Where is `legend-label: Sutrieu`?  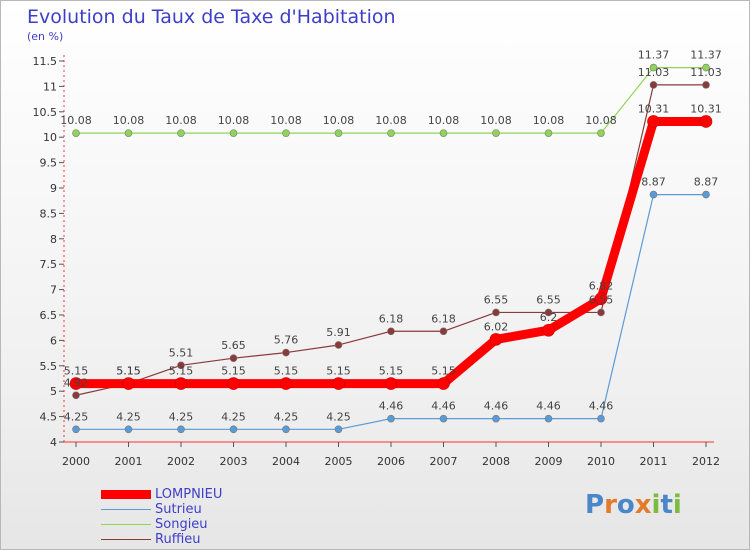
legend-label: Sutrieu is located at coordinates (178, 509).